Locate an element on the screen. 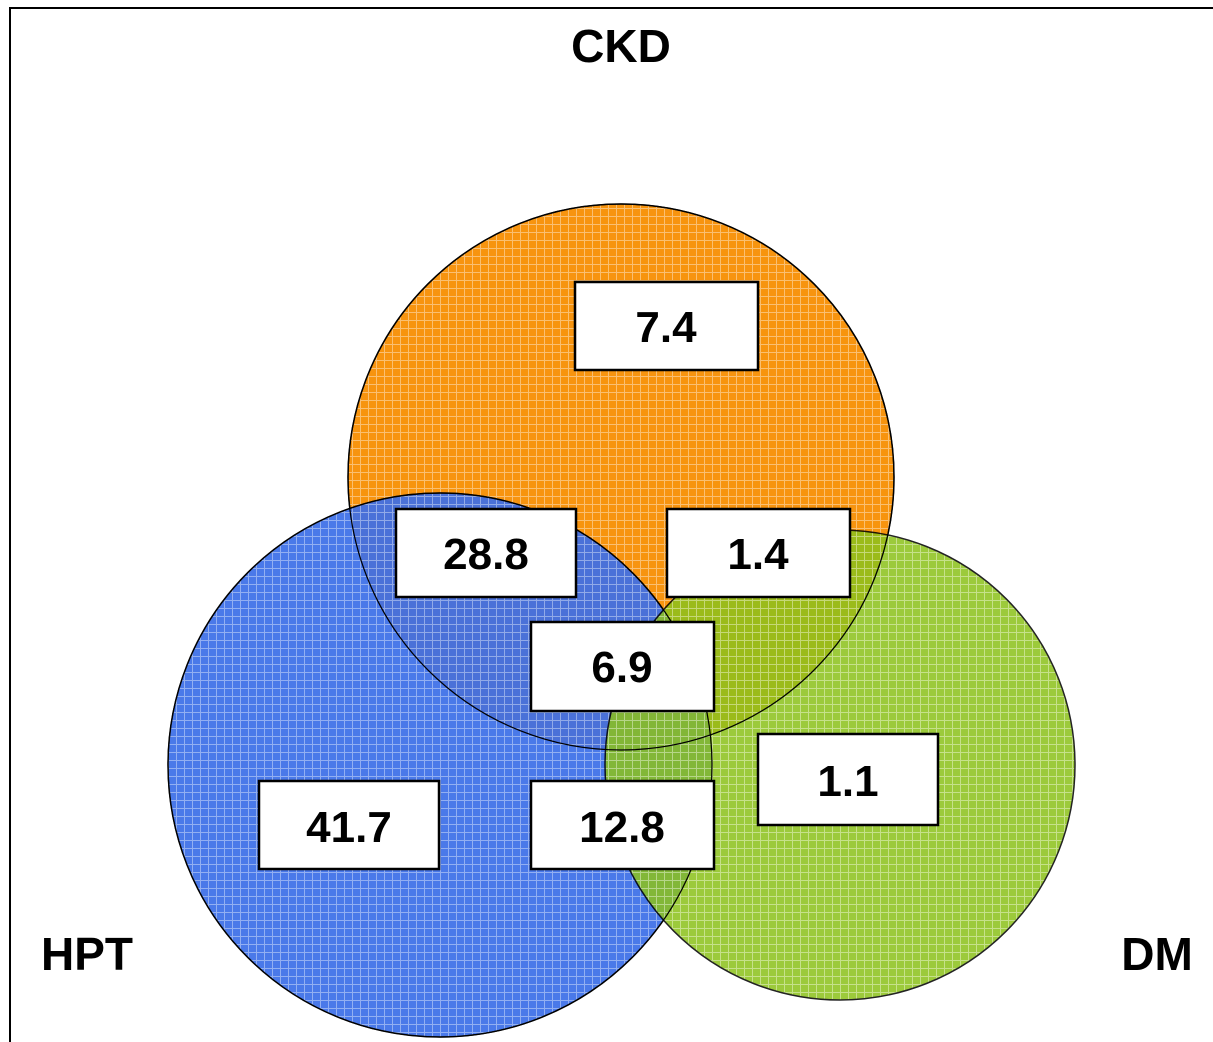 This screenshot has width=1213, height=1042. hpt-label: HPT is located at coordinates (87, 954).